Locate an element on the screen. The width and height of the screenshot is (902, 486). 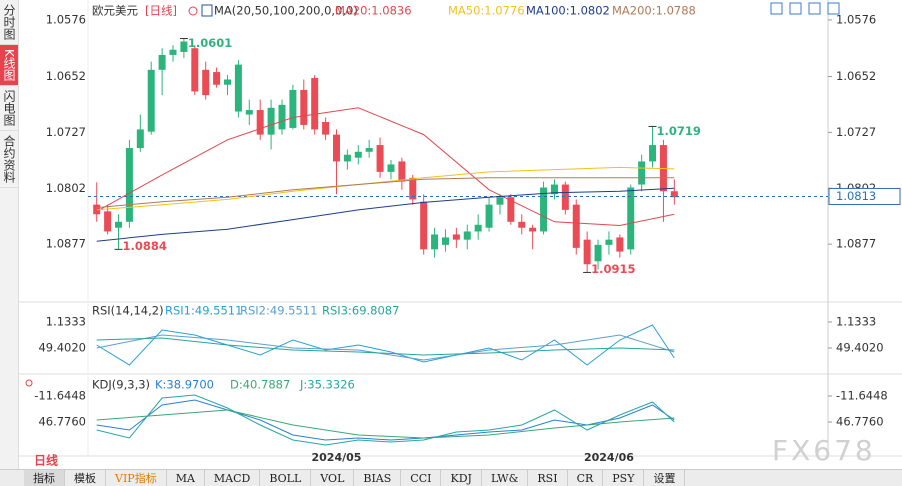
x-tick-label: 2024/06 is located at coordinates (609, 457).